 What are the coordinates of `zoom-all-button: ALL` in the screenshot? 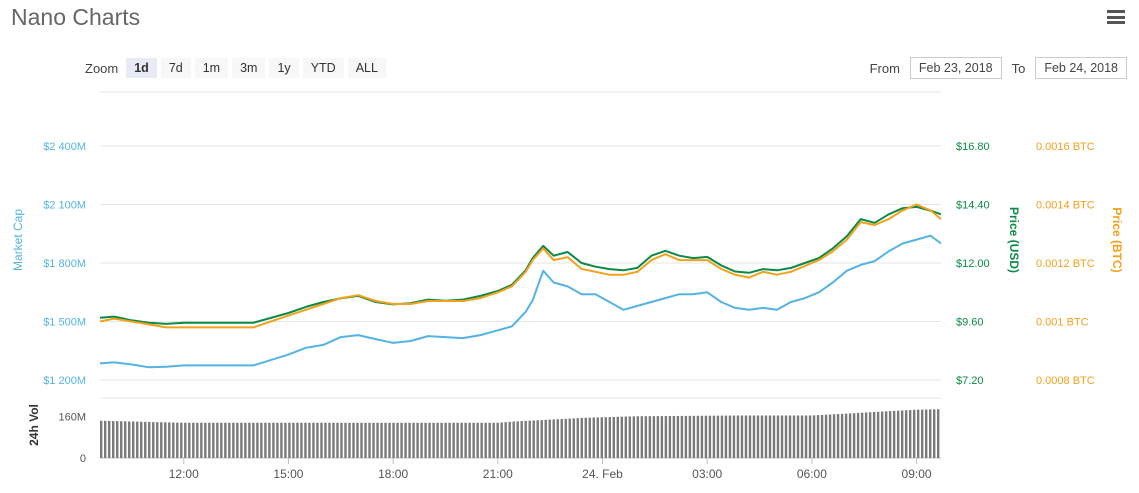 It's located at (366, 68).